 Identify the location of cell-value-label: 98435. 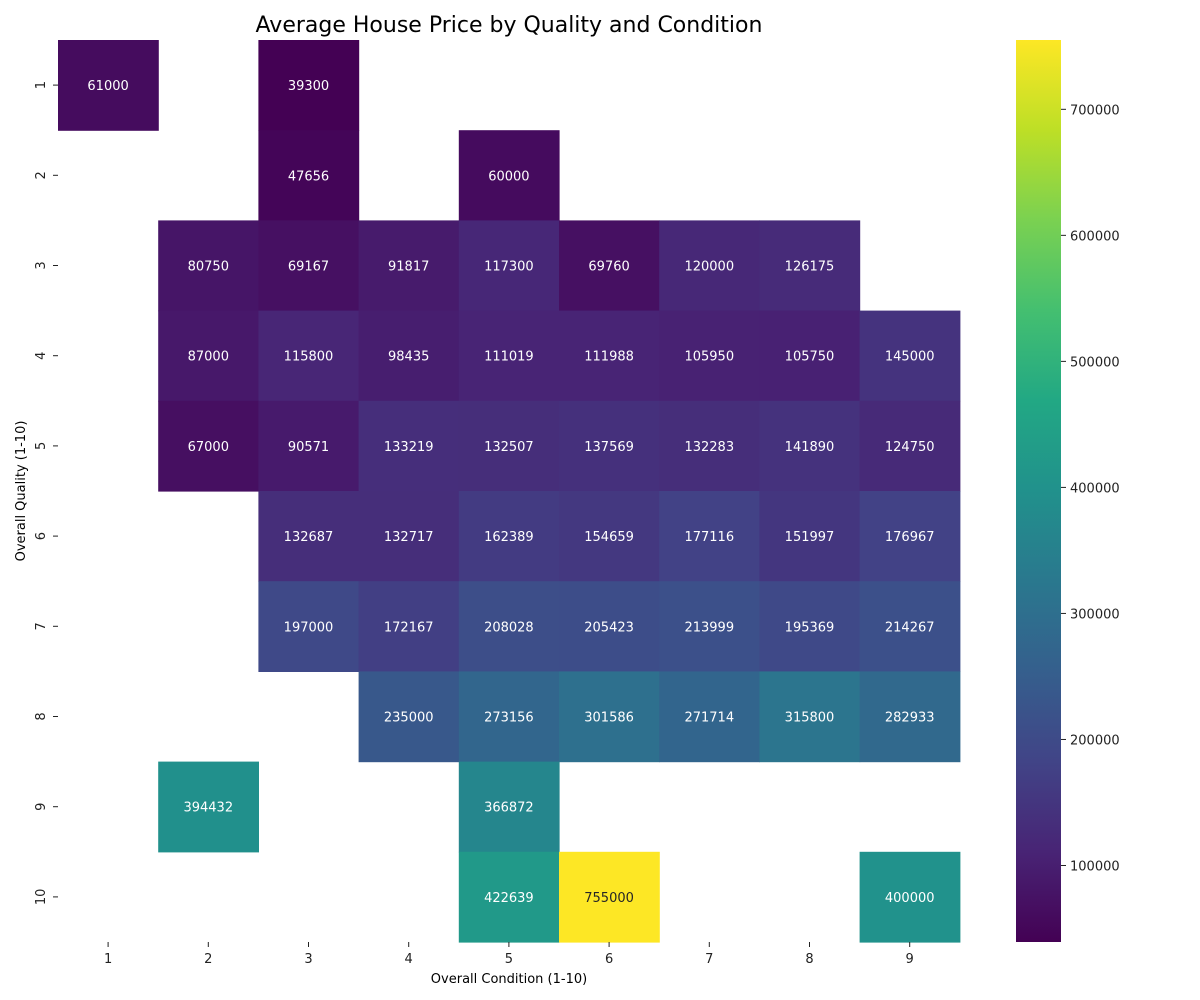
(408, 357).